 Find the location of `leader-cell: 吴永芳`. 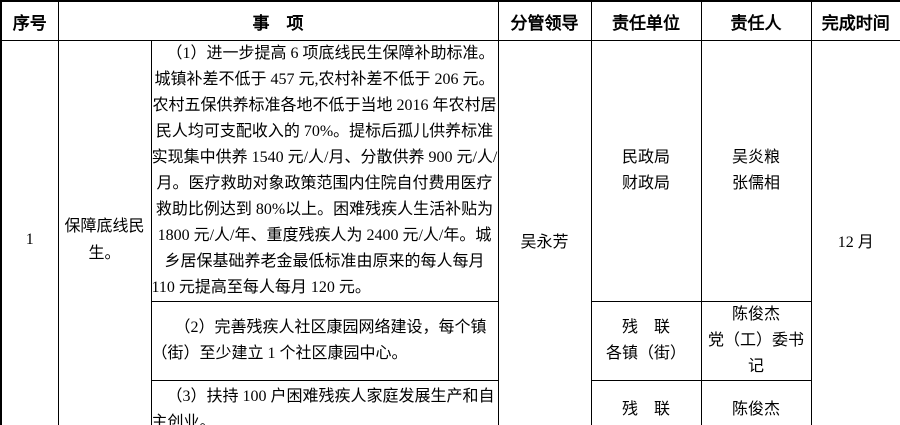

leader-cell: 吴永芳 is located at coordinates (544, 232).